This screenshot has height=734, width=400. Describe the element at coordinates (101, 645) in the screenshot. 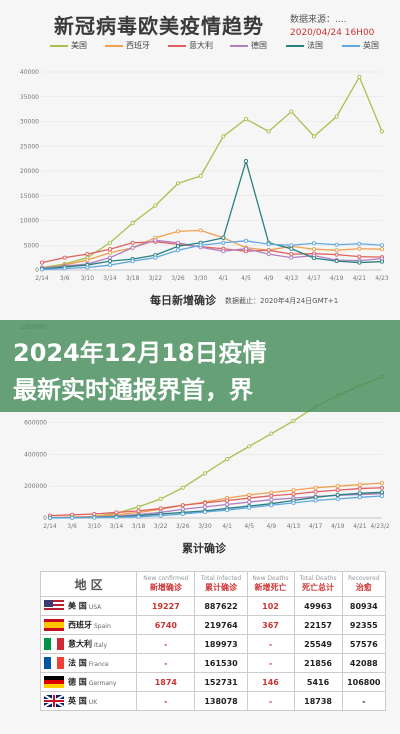

I see `country-name-en: Italy` at that location.